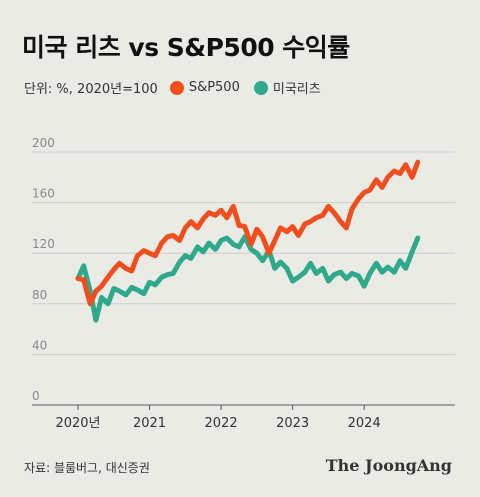 The width and height of the screenshot is (480, 497). What do you see at coordinates (43, 194) in the screenshot?
I see `y-tick-label-160: 160` at bounding box center [43, 194].